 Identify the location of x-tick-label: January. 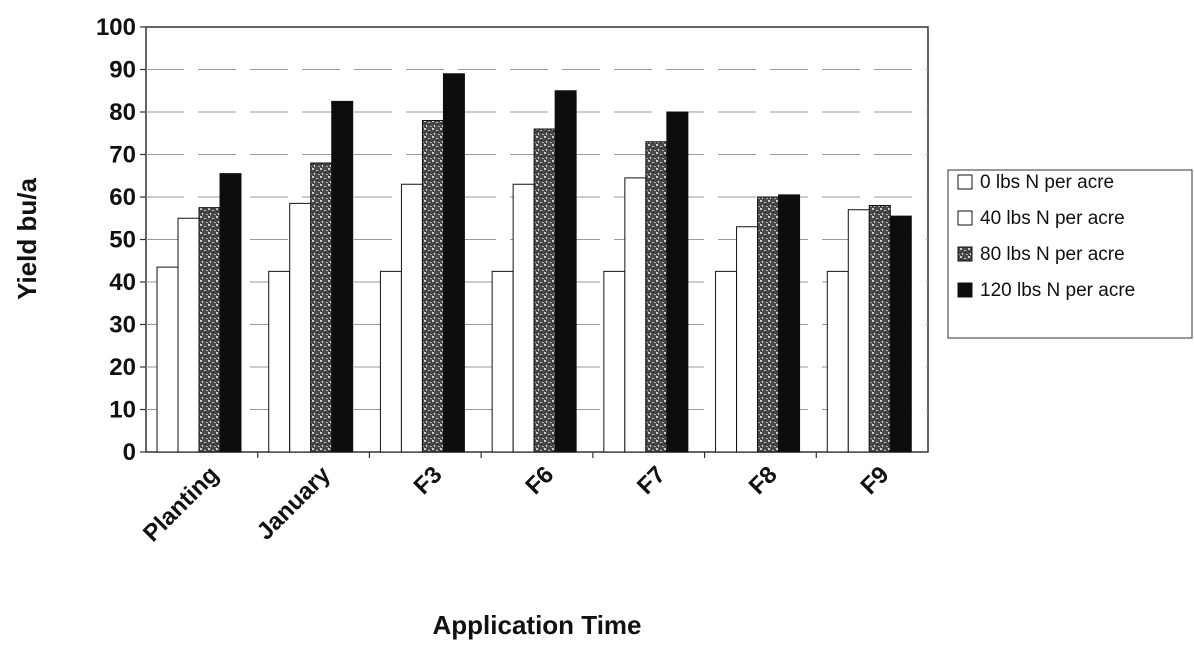
(294, 503).